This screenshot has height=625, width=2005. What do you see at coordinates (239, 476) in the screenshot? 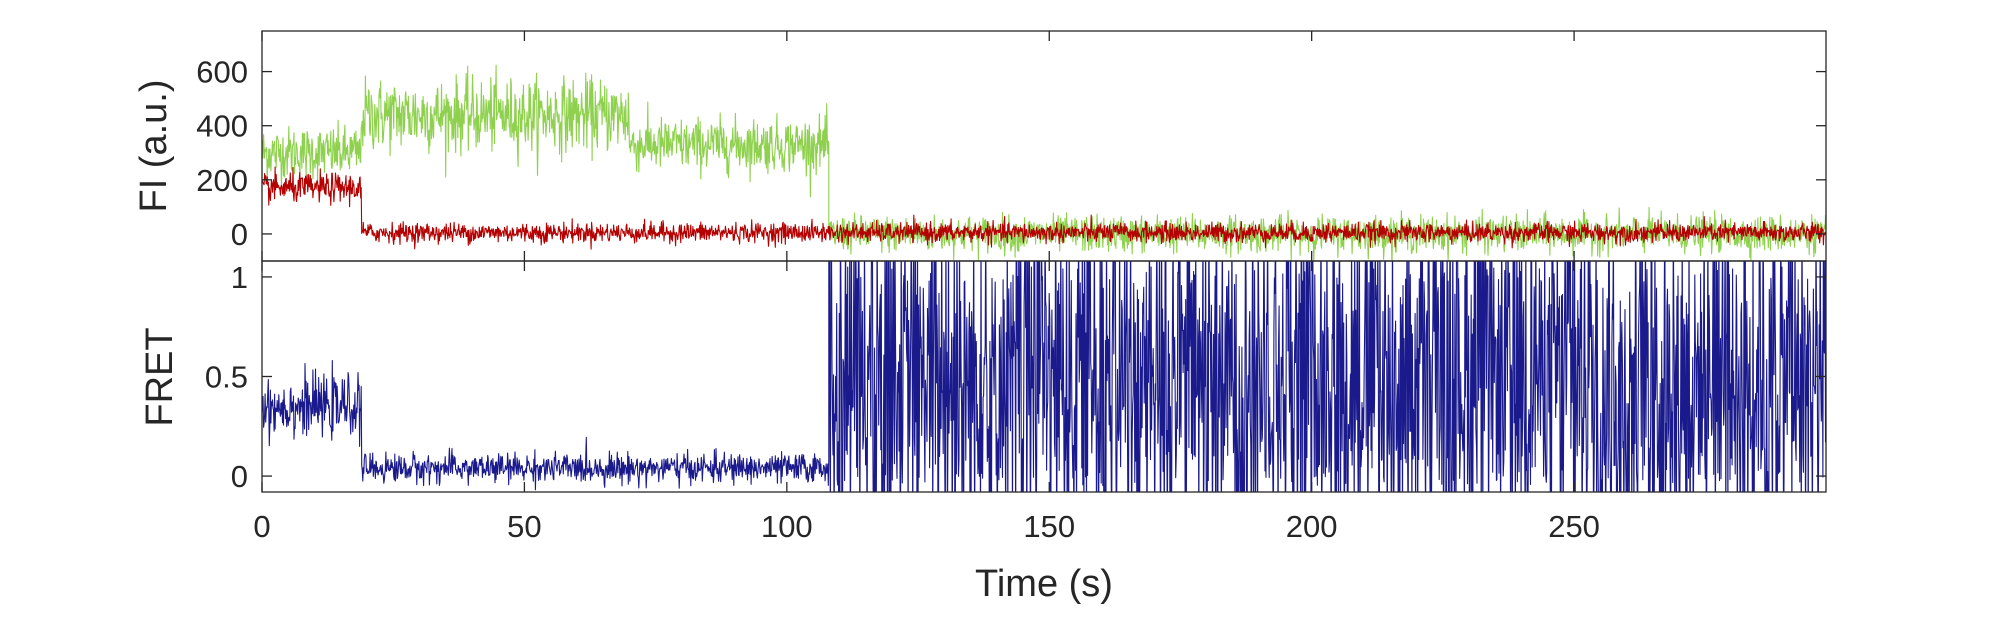
I see `fret-y-tick-label-0: 0` at bounding box center [239, 476].